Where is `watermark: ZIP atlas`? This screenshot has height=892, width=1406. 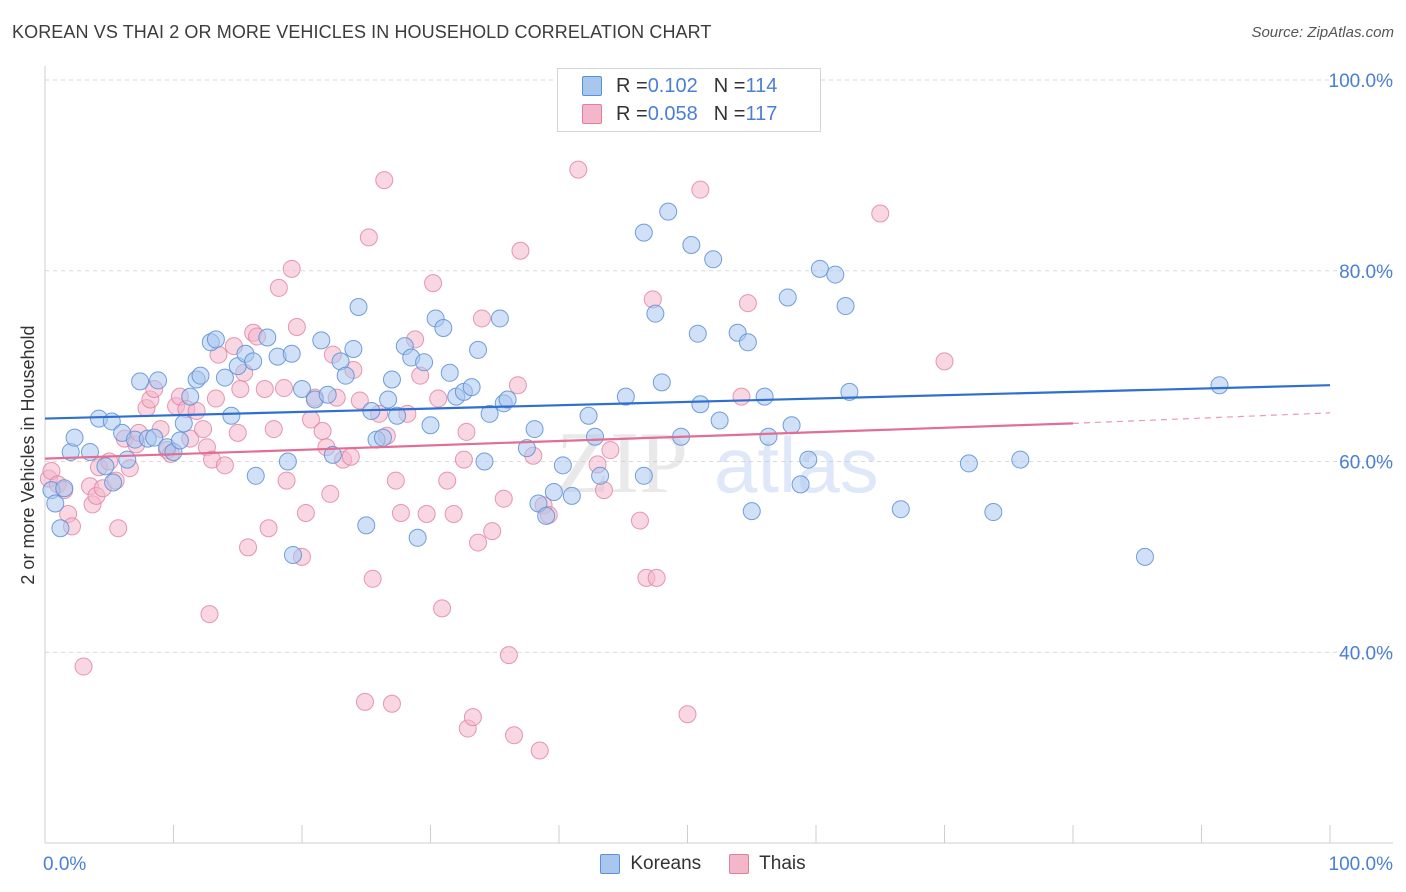
watermark: ZIP atlas is located at coordinates (717, 463).